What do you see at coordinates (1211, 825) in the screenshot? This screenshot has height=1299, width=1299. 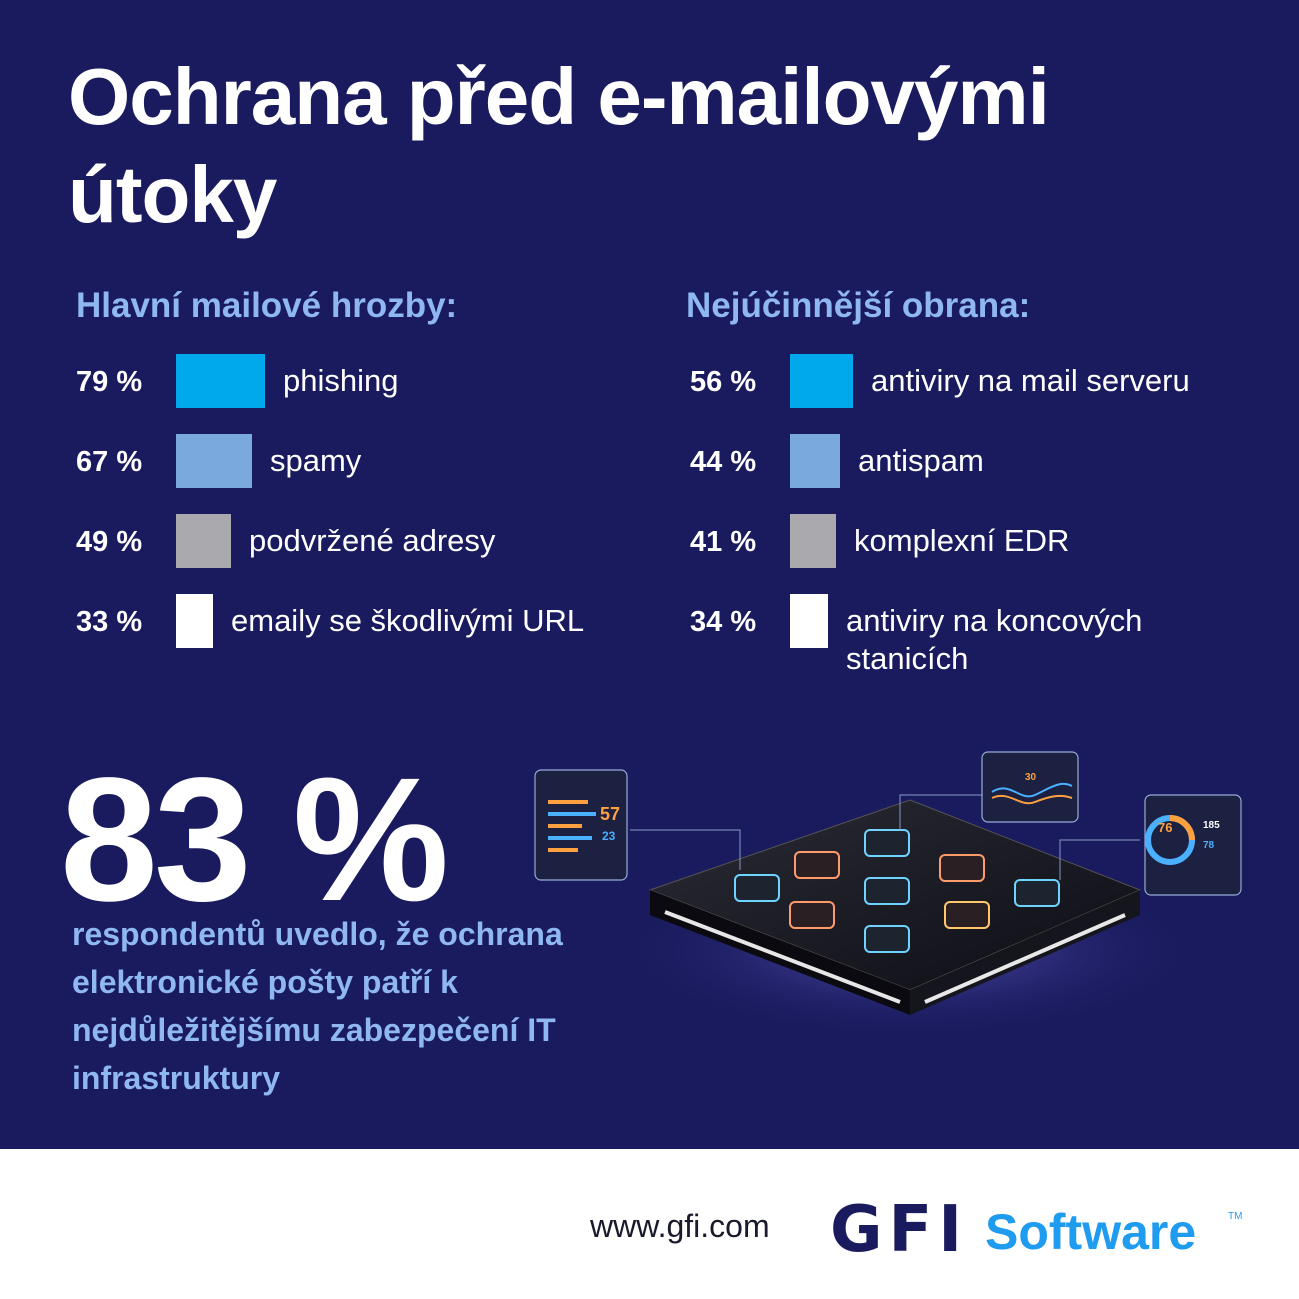 I see `donut-panel-value-2: 185` at bounding box center [1211, 825].